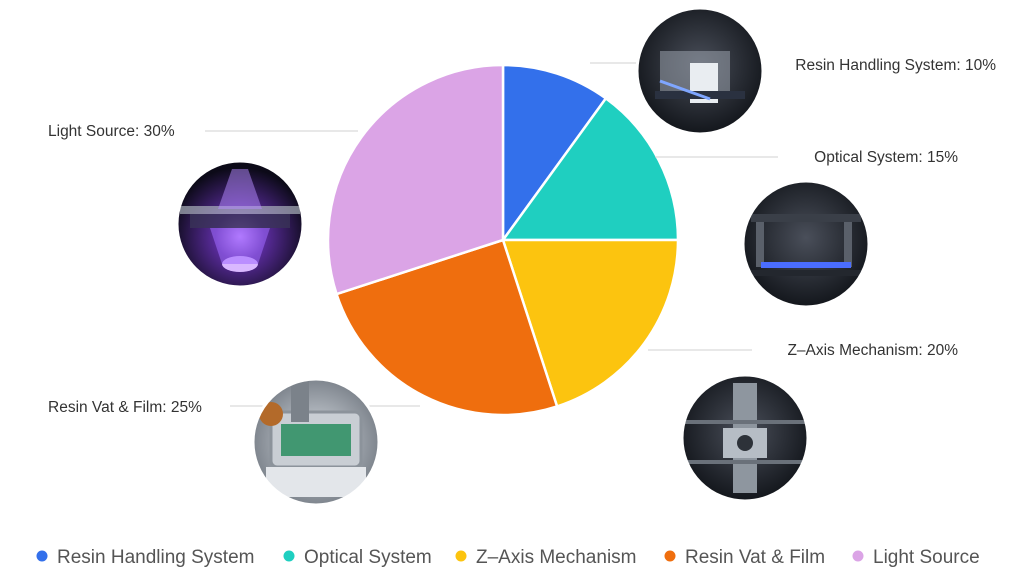 The height and width of the screenshot is (575, 1024). Describe the element at coordinates (926, 557) in the screenshot. I see `legend-label: Light Source` at that location.